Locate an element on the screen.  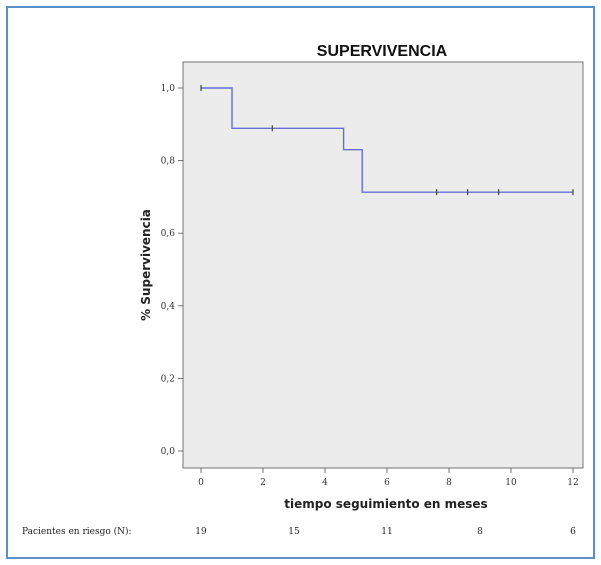
chart-title: SUPERVIVENCIA is located at coordinates (382, 51).